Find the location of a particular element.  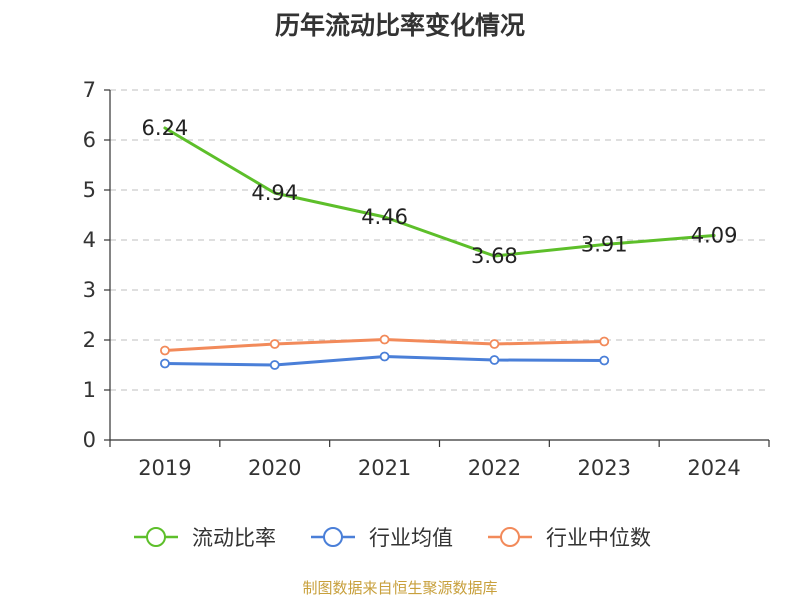

y-tick-label: 6 is located at coordinates (89, 140).